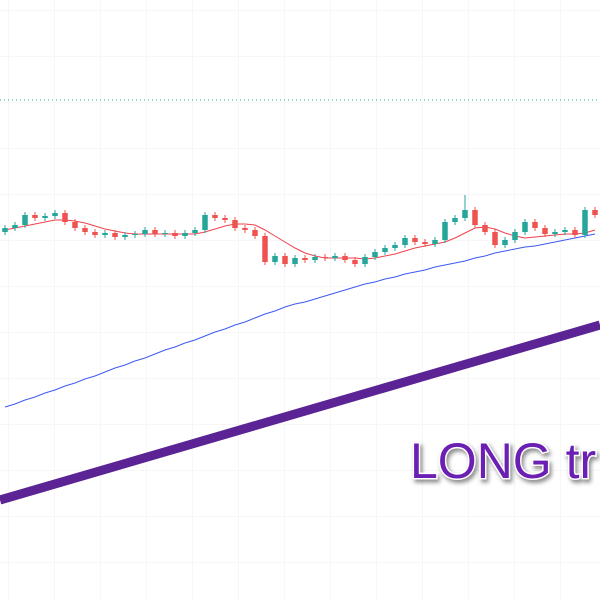 This screenshot has height=600, width=600. What do you see at coordinates (503, 461) in the screenshot?
I see `annotation-text: LONG tr` at bounding box center [503, 461].